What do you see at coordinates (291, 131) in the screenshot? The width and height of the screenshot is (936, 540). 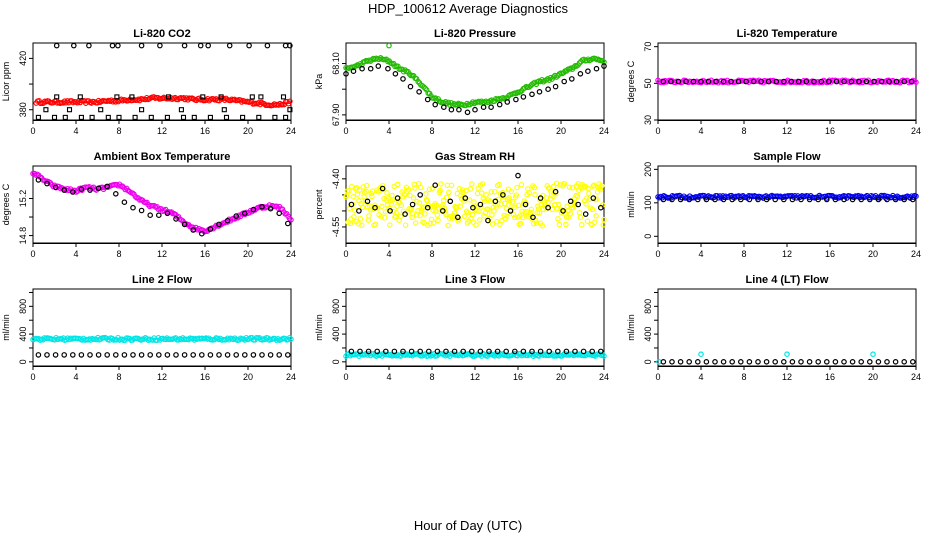 I see `x-tick-label: 24` at bounding box center [291, 131].